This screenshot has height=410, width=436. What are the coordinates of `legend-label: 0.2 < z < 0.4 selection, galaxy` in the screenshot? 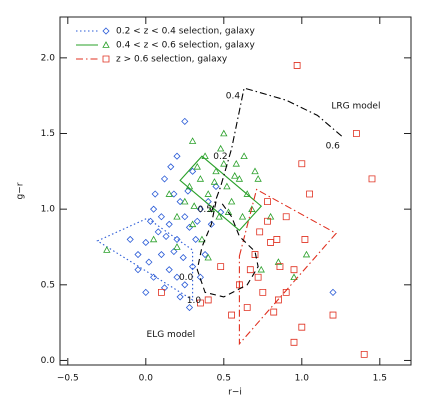 It's located at (185, 32).